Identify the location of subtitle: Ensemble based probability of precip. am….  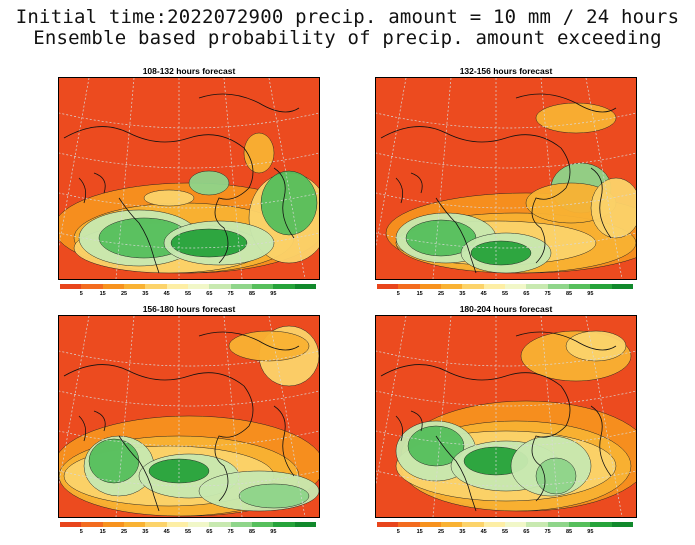
(347, 38).